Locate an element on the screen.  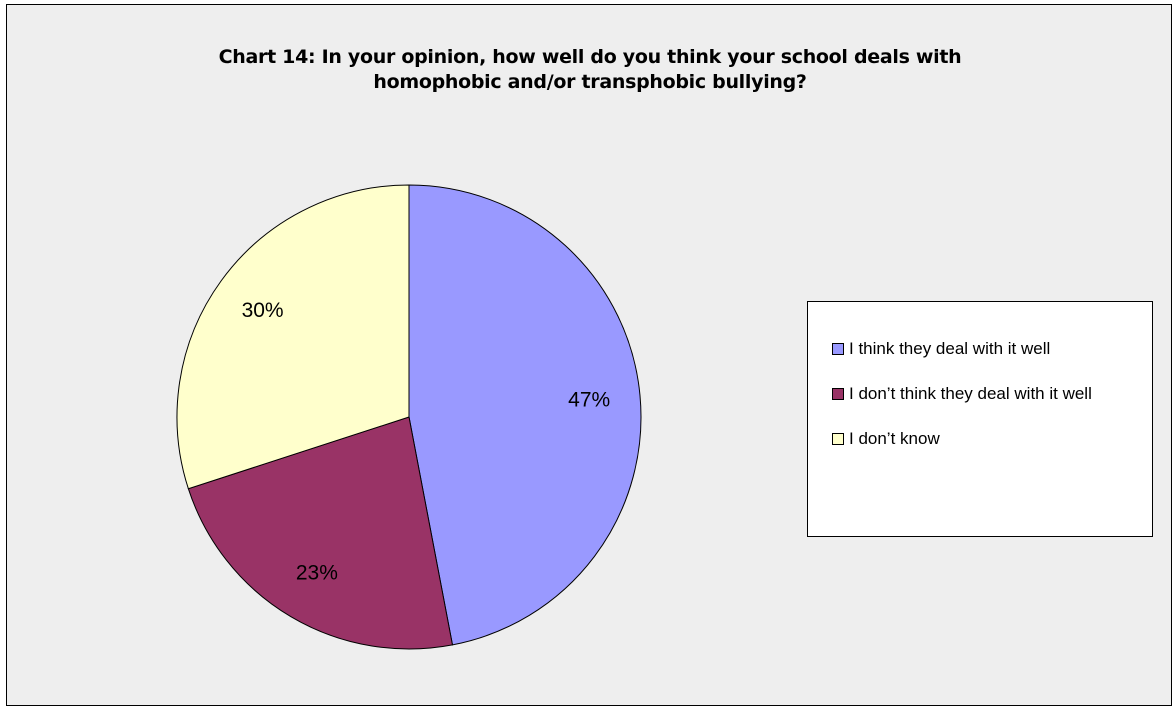
pie-slice-not-dealt-well is located at coordinates (320, 533).